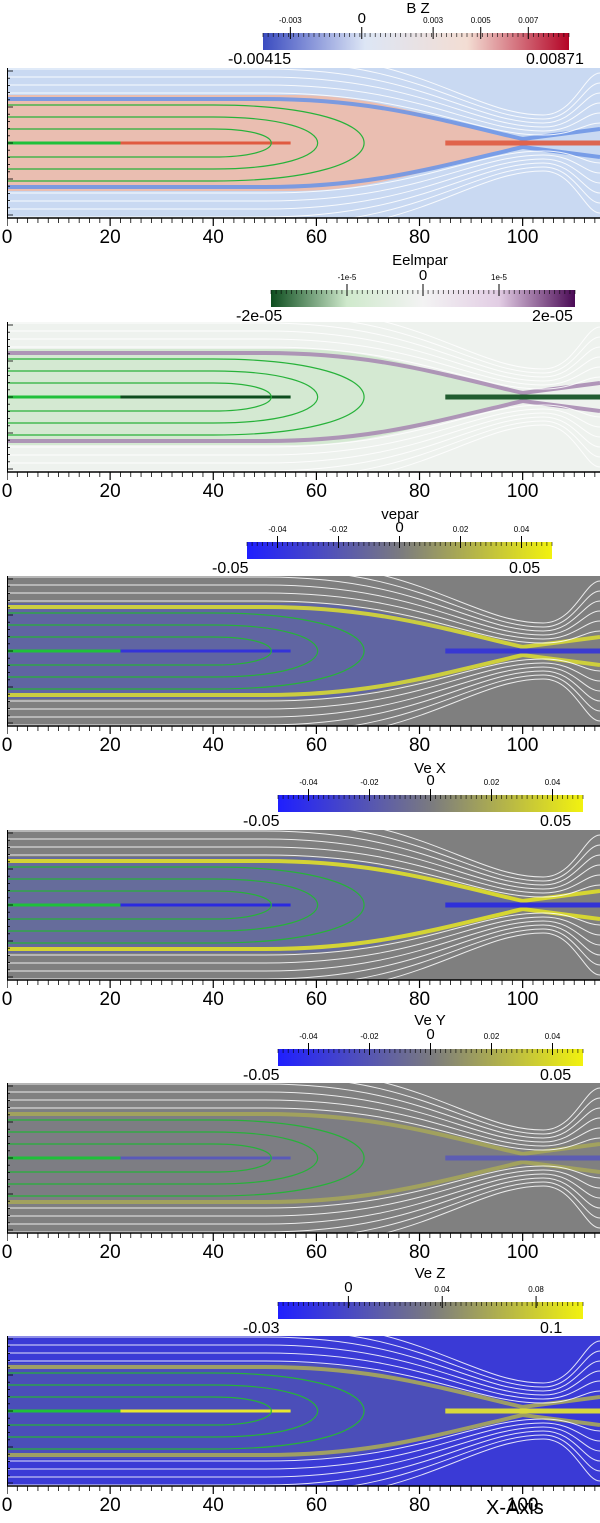 The width and height of the screenshot is (600, 1523). I want to click on colorbar-title: Ve Z, so click(430, 1273).